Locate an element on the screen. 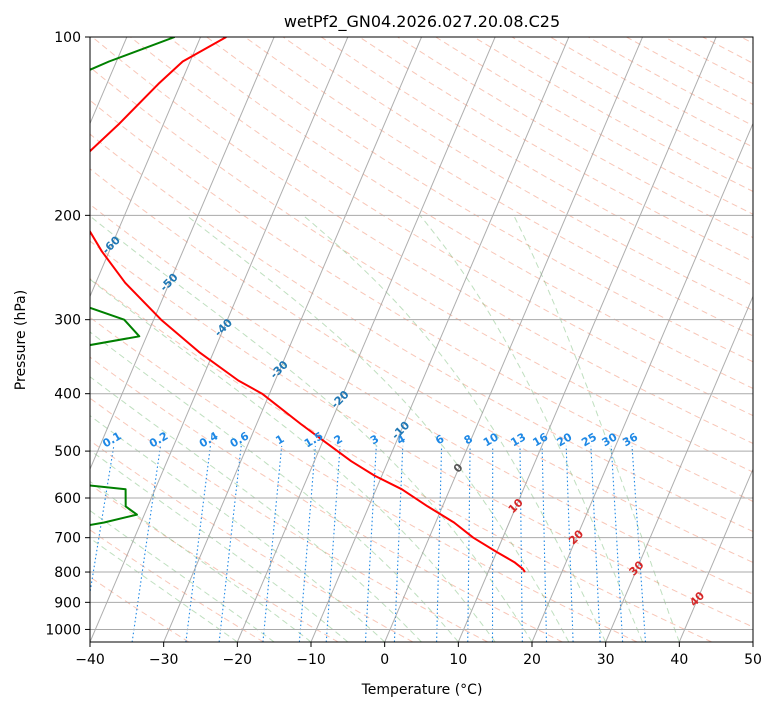 The image size is (775, 708). chart-title: wetPf2_GN04.2026.027.20.08.C25 is located at coordinates (422, 22).